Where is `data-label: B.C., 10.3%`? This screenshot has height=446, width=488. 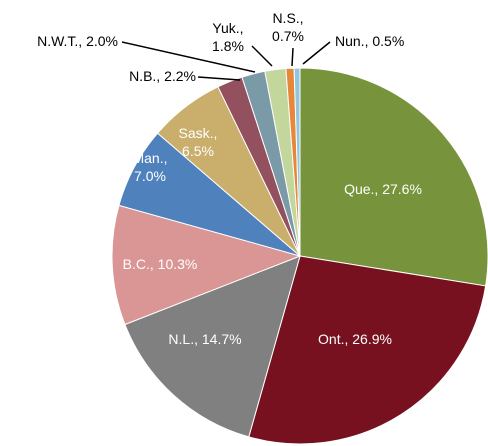 data-label: B.C., 10.3% is located at coordinates (160, 264).